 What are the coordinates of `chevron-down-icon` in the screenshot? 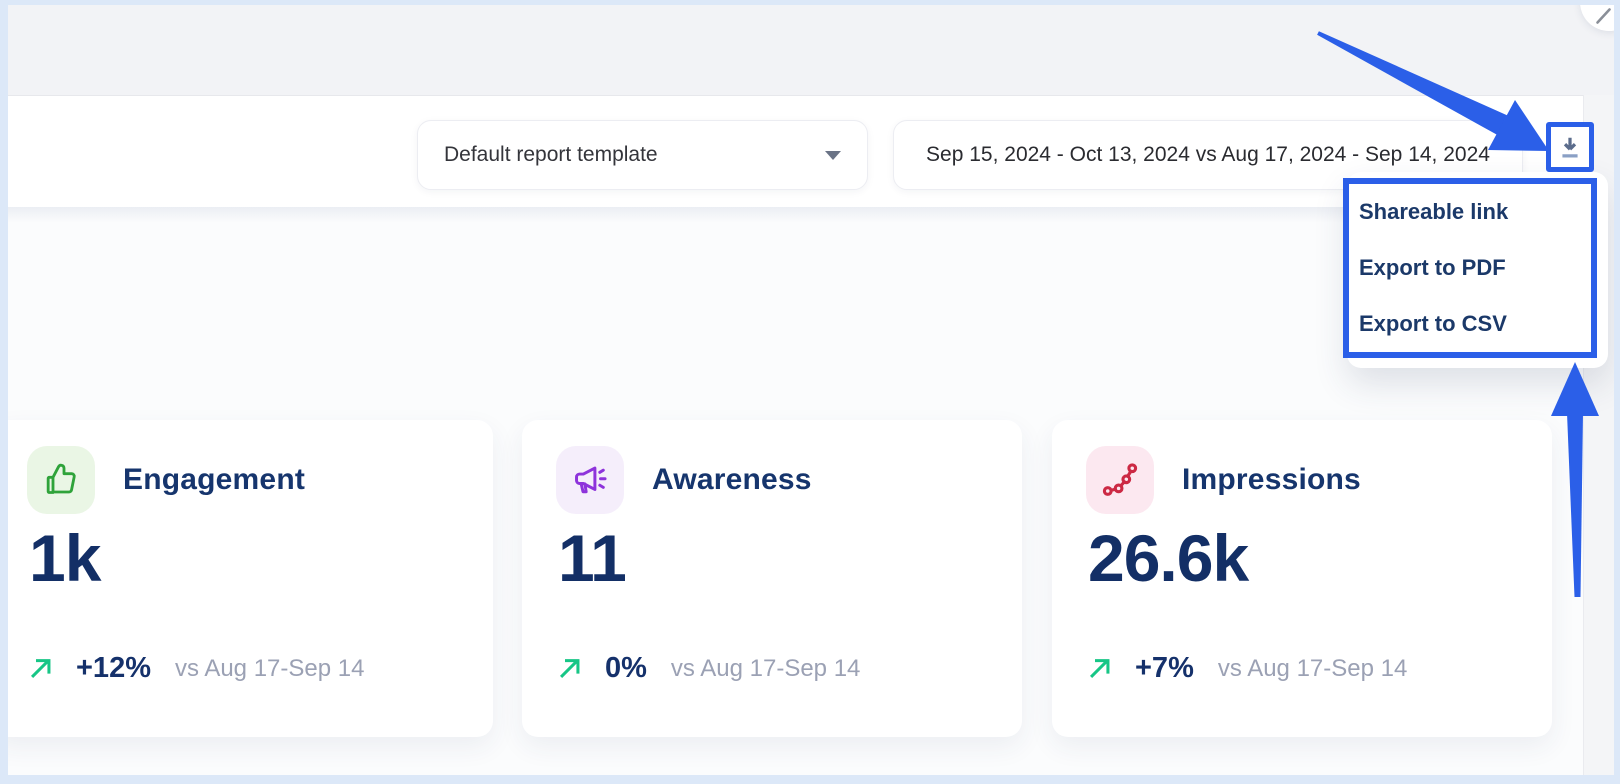 It's located at (833, 155).